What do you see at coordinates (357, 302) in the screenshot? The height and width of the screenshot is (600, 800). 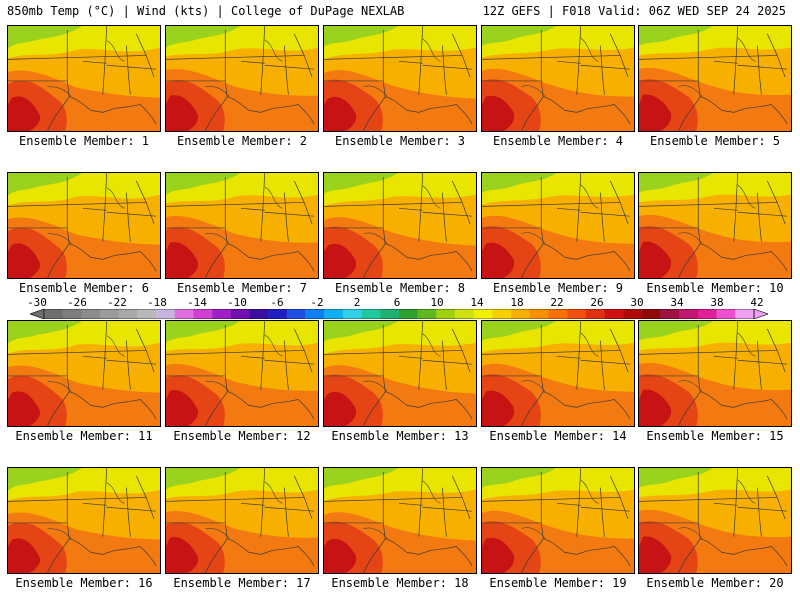 I see `colorbar-tick-label: 2` at bounding box center [357, 302].